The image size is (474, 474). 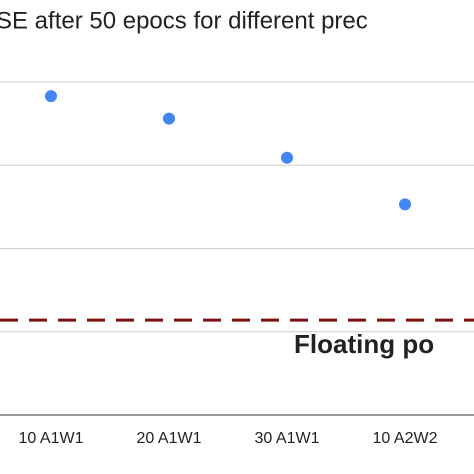 I want to click on reference-label: Floating po, so click(x=364, y=344).